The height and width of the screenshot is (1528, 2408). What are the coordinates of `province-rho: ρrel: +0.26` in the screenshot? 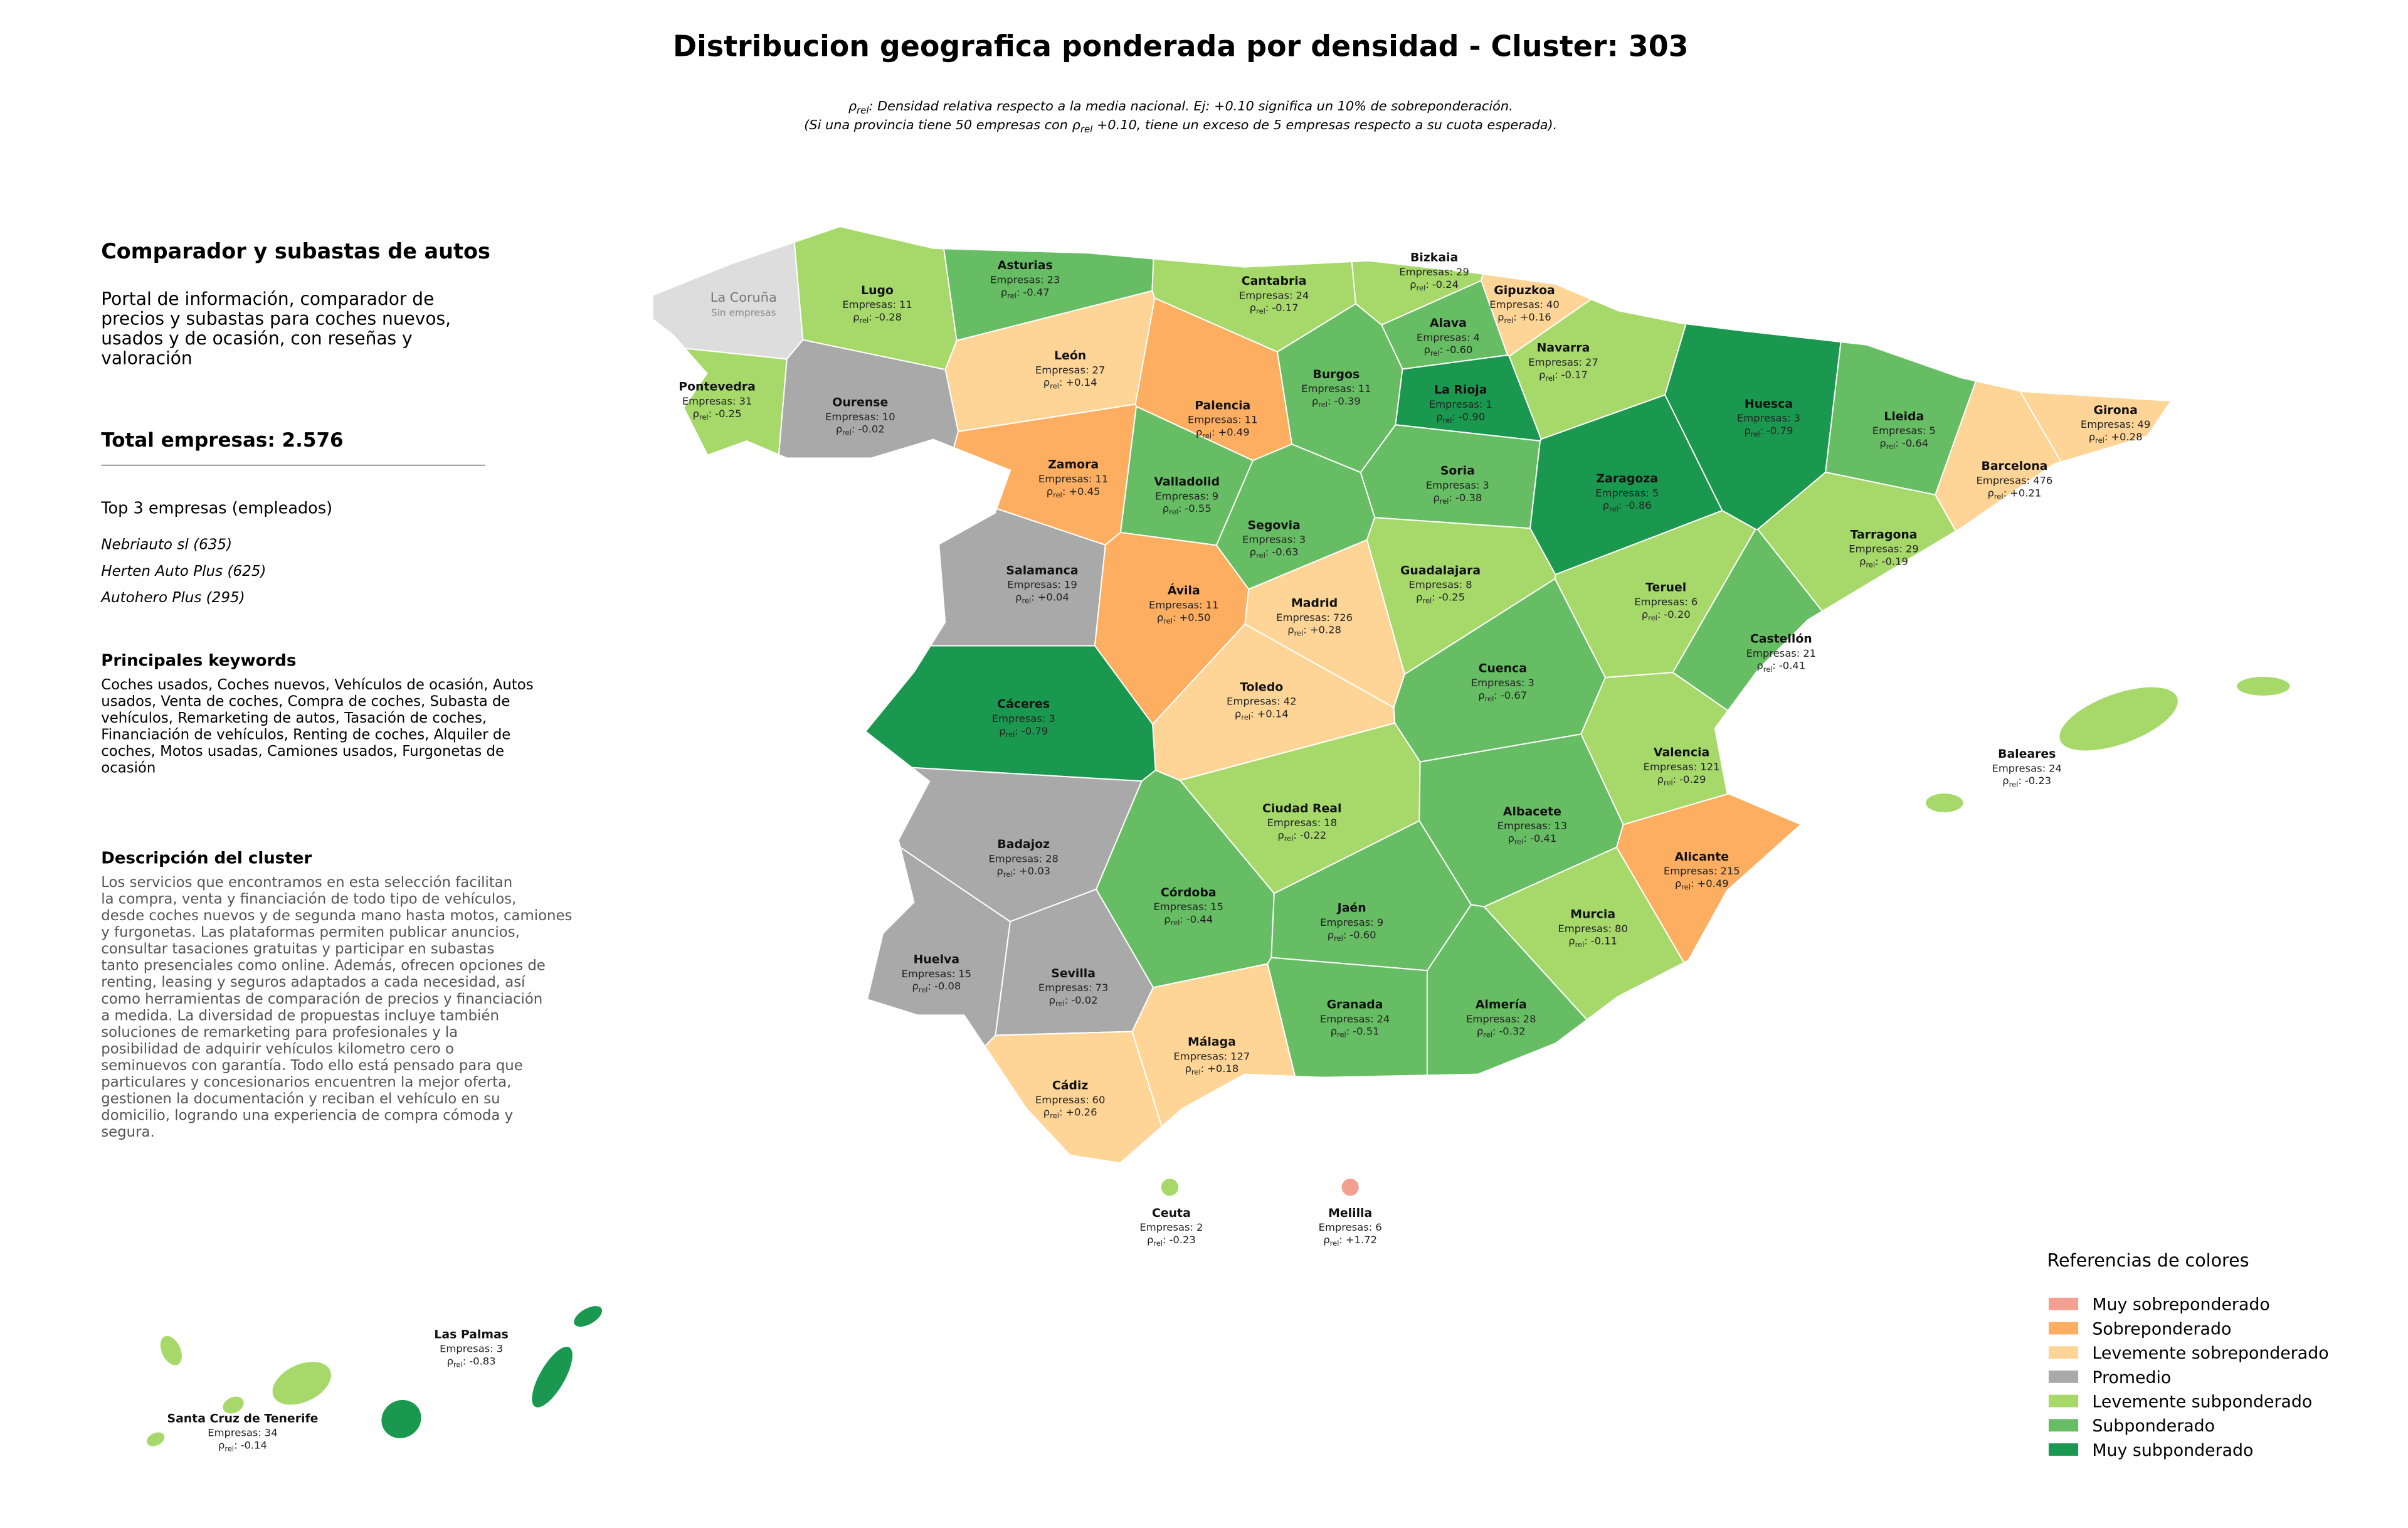 It's located at (1070, 1113).